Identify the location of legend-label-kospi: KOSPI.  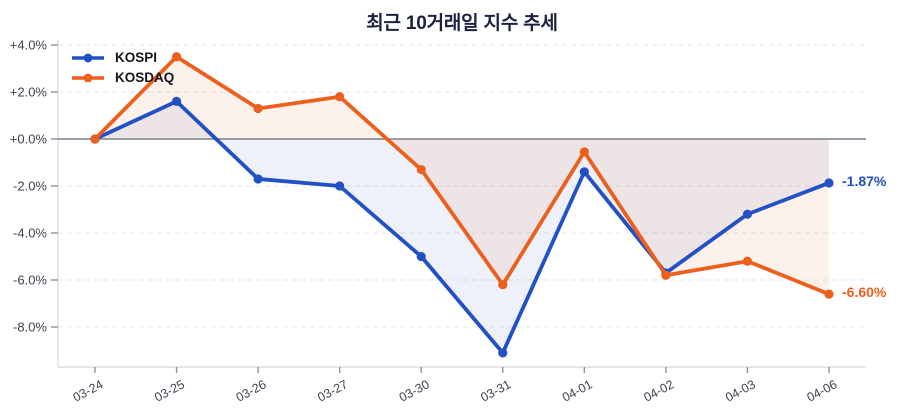
(136, 57).